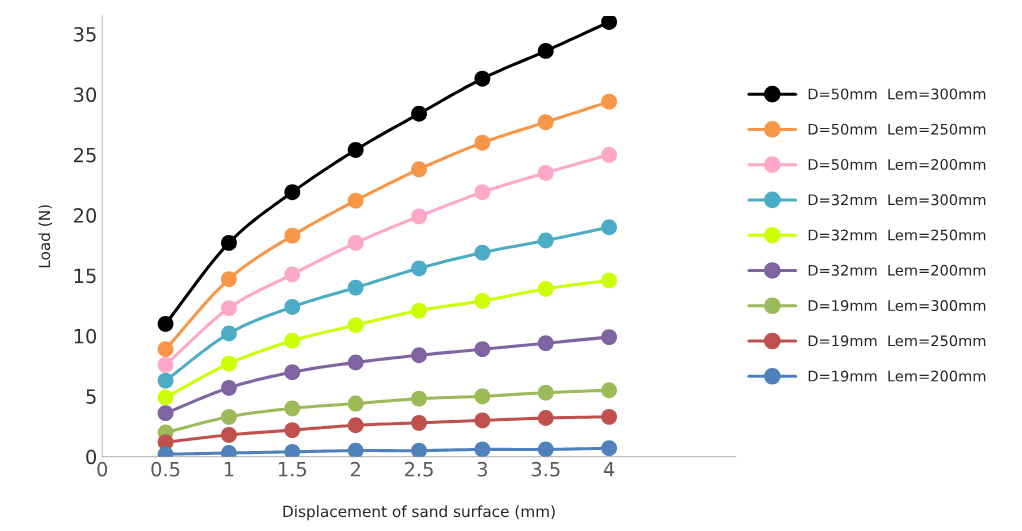 The height and width of the screenshot is (531, 1022). Describe the element at coordinates (355, 469) in the screenshot. I see `x-tick-label: 2` at that location.